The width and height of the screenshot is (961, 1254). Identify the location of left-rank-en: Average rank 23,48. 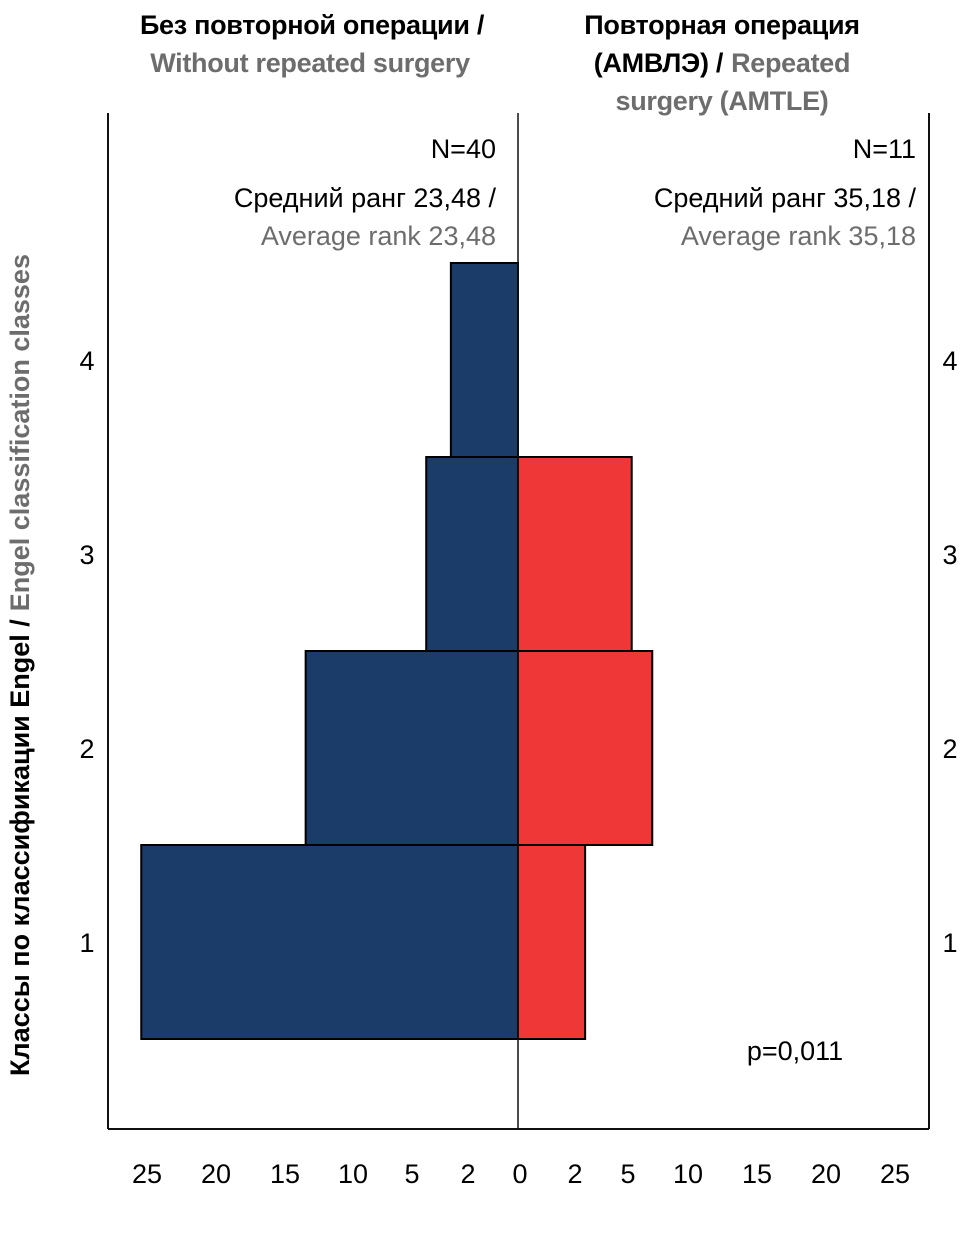
(378, 236).